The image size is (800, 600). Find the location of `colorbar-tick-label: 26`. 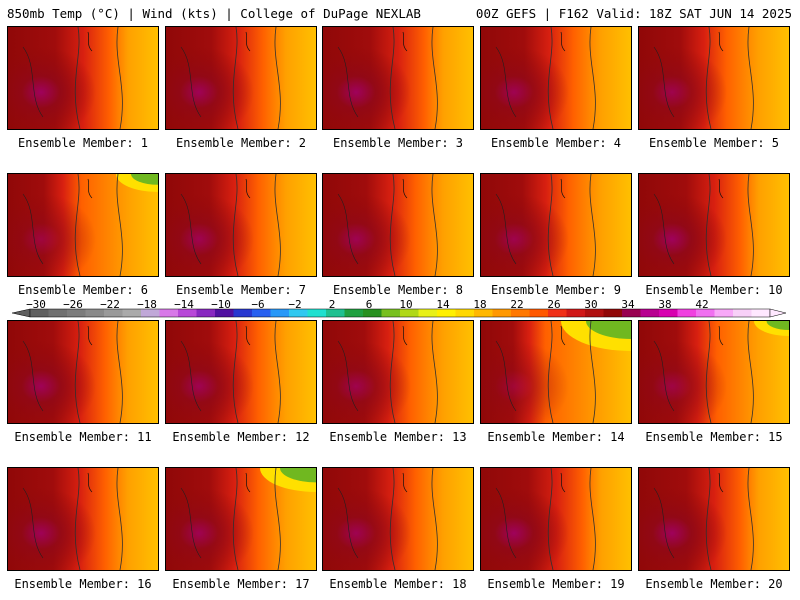

colorbar-tick-label: 26 is located at coordinates (554, 304).